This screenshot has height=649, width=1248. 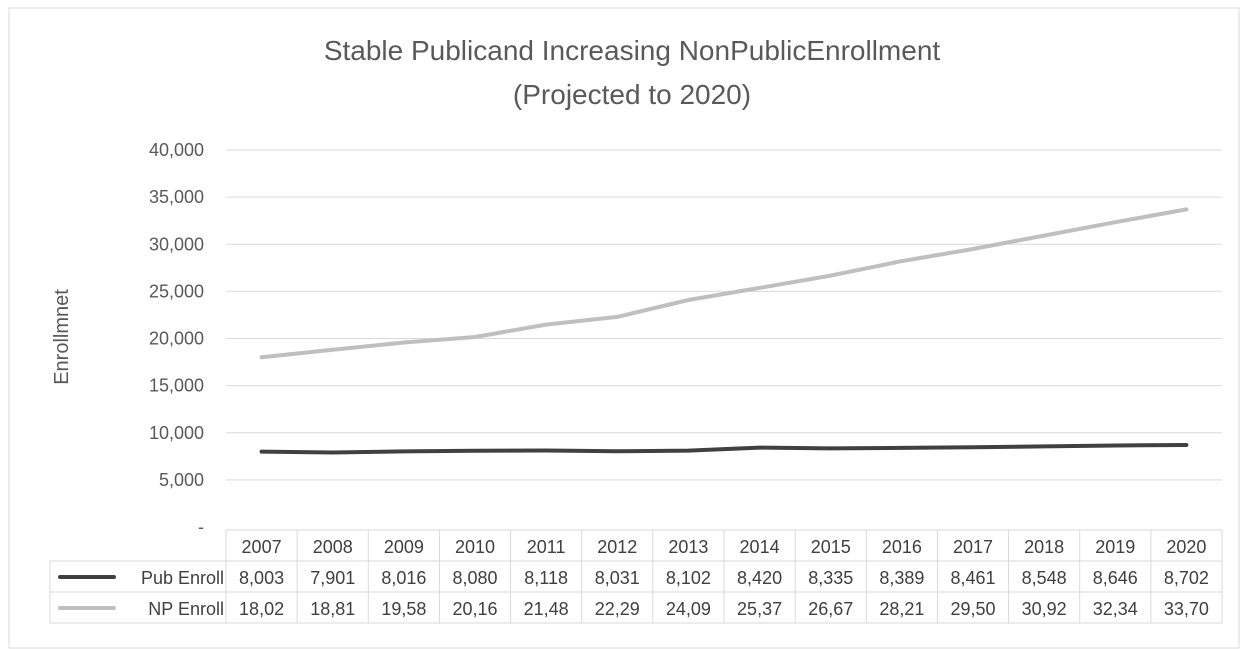 I want to click on y-tick-label: 20,000, so click(x=176, y=339).